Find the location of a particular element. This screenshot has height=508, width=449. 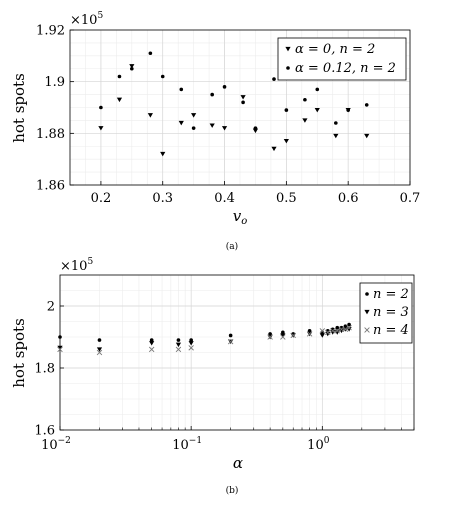

panel-a-points is located at coordinates (234, 104).